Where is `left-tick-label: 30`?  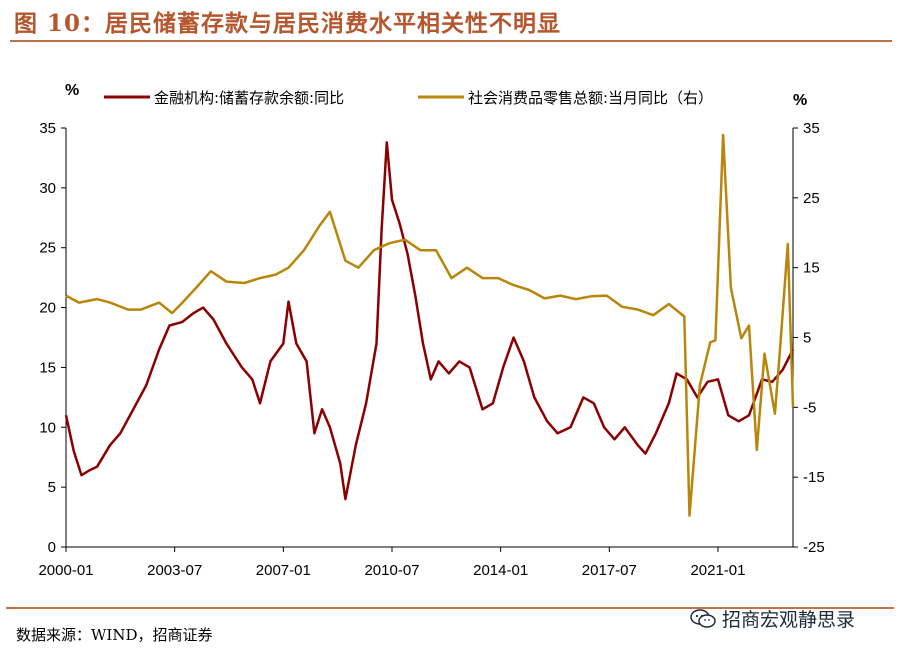
left-tick-label: 30 is located at coordinates (47, 188).